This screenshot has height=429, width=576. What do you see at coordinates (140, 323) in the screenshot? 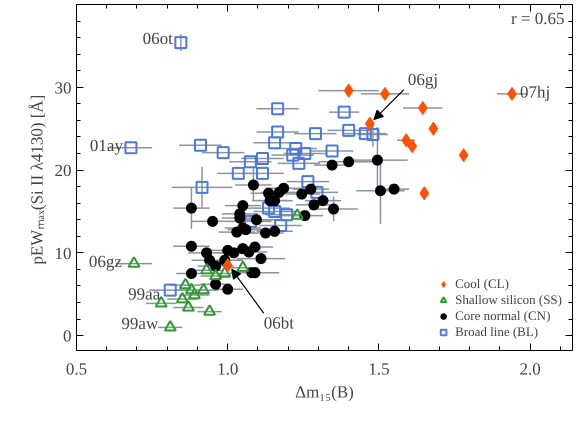
I see `annotation: 99aw` at bounding box center [140, 323].